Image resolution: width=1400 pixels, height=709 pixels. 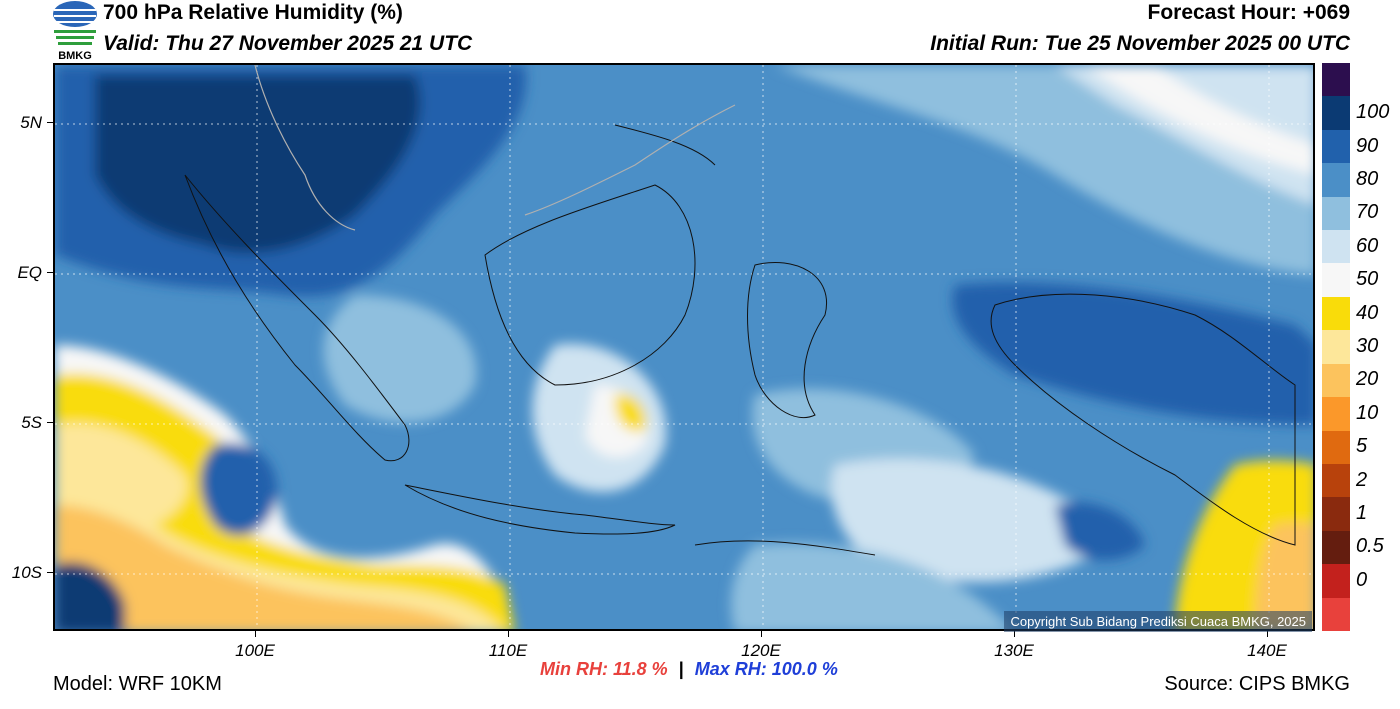 What do you see at coordinates (75, 31) in the screenshot?
I see `bmkg-logo: BMKG` at bounding box center [75, 31].